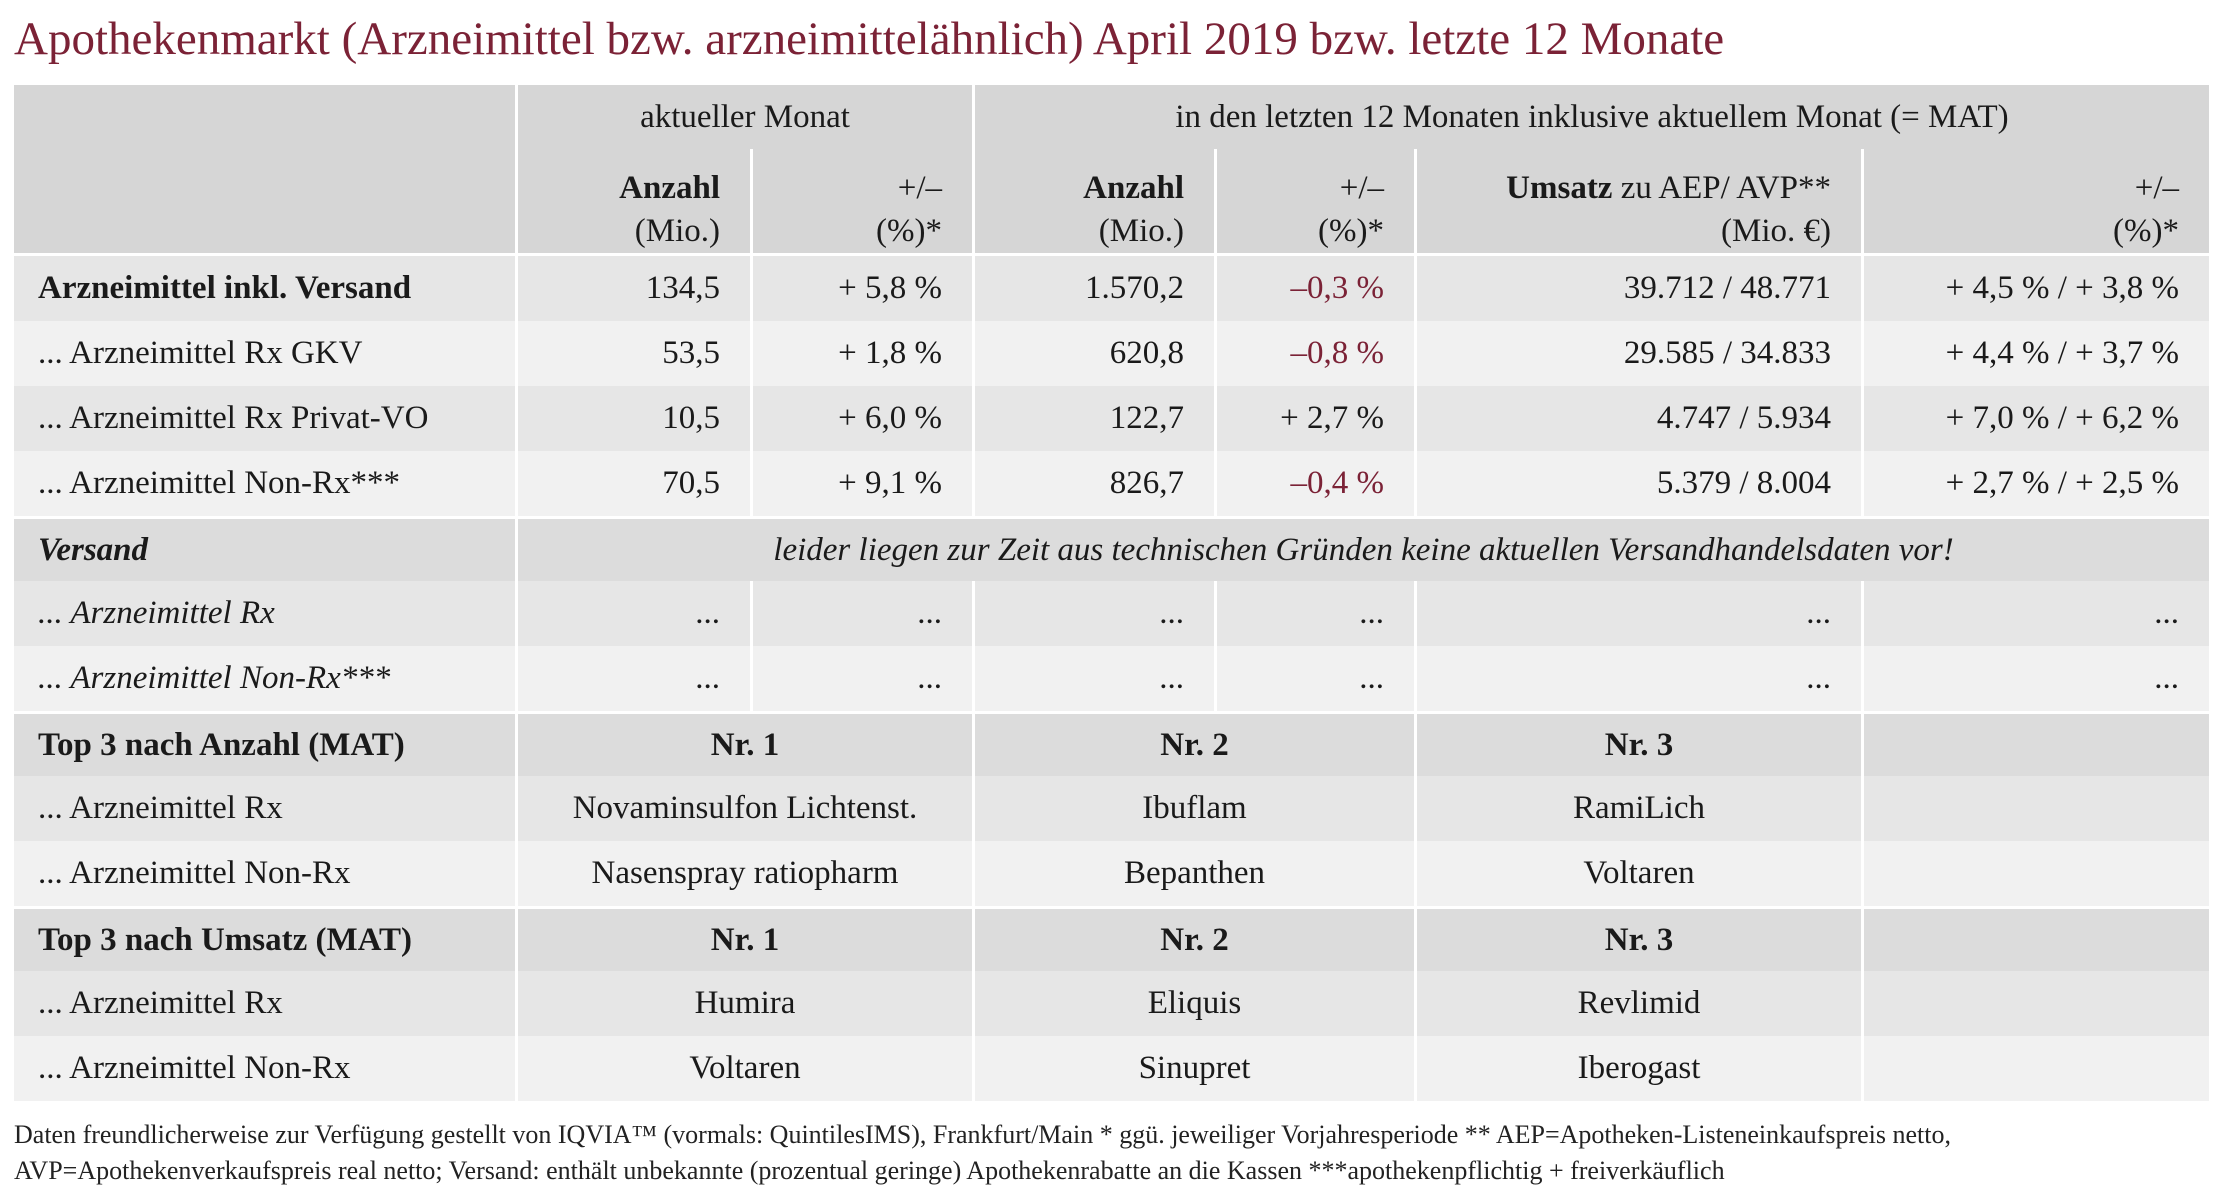 The image size is (2226, 1196). What do you see at coordinates (1315, 483) in the screenshot?
I see `table-cell: –0,4 %` at bounding box center [1315, 483].